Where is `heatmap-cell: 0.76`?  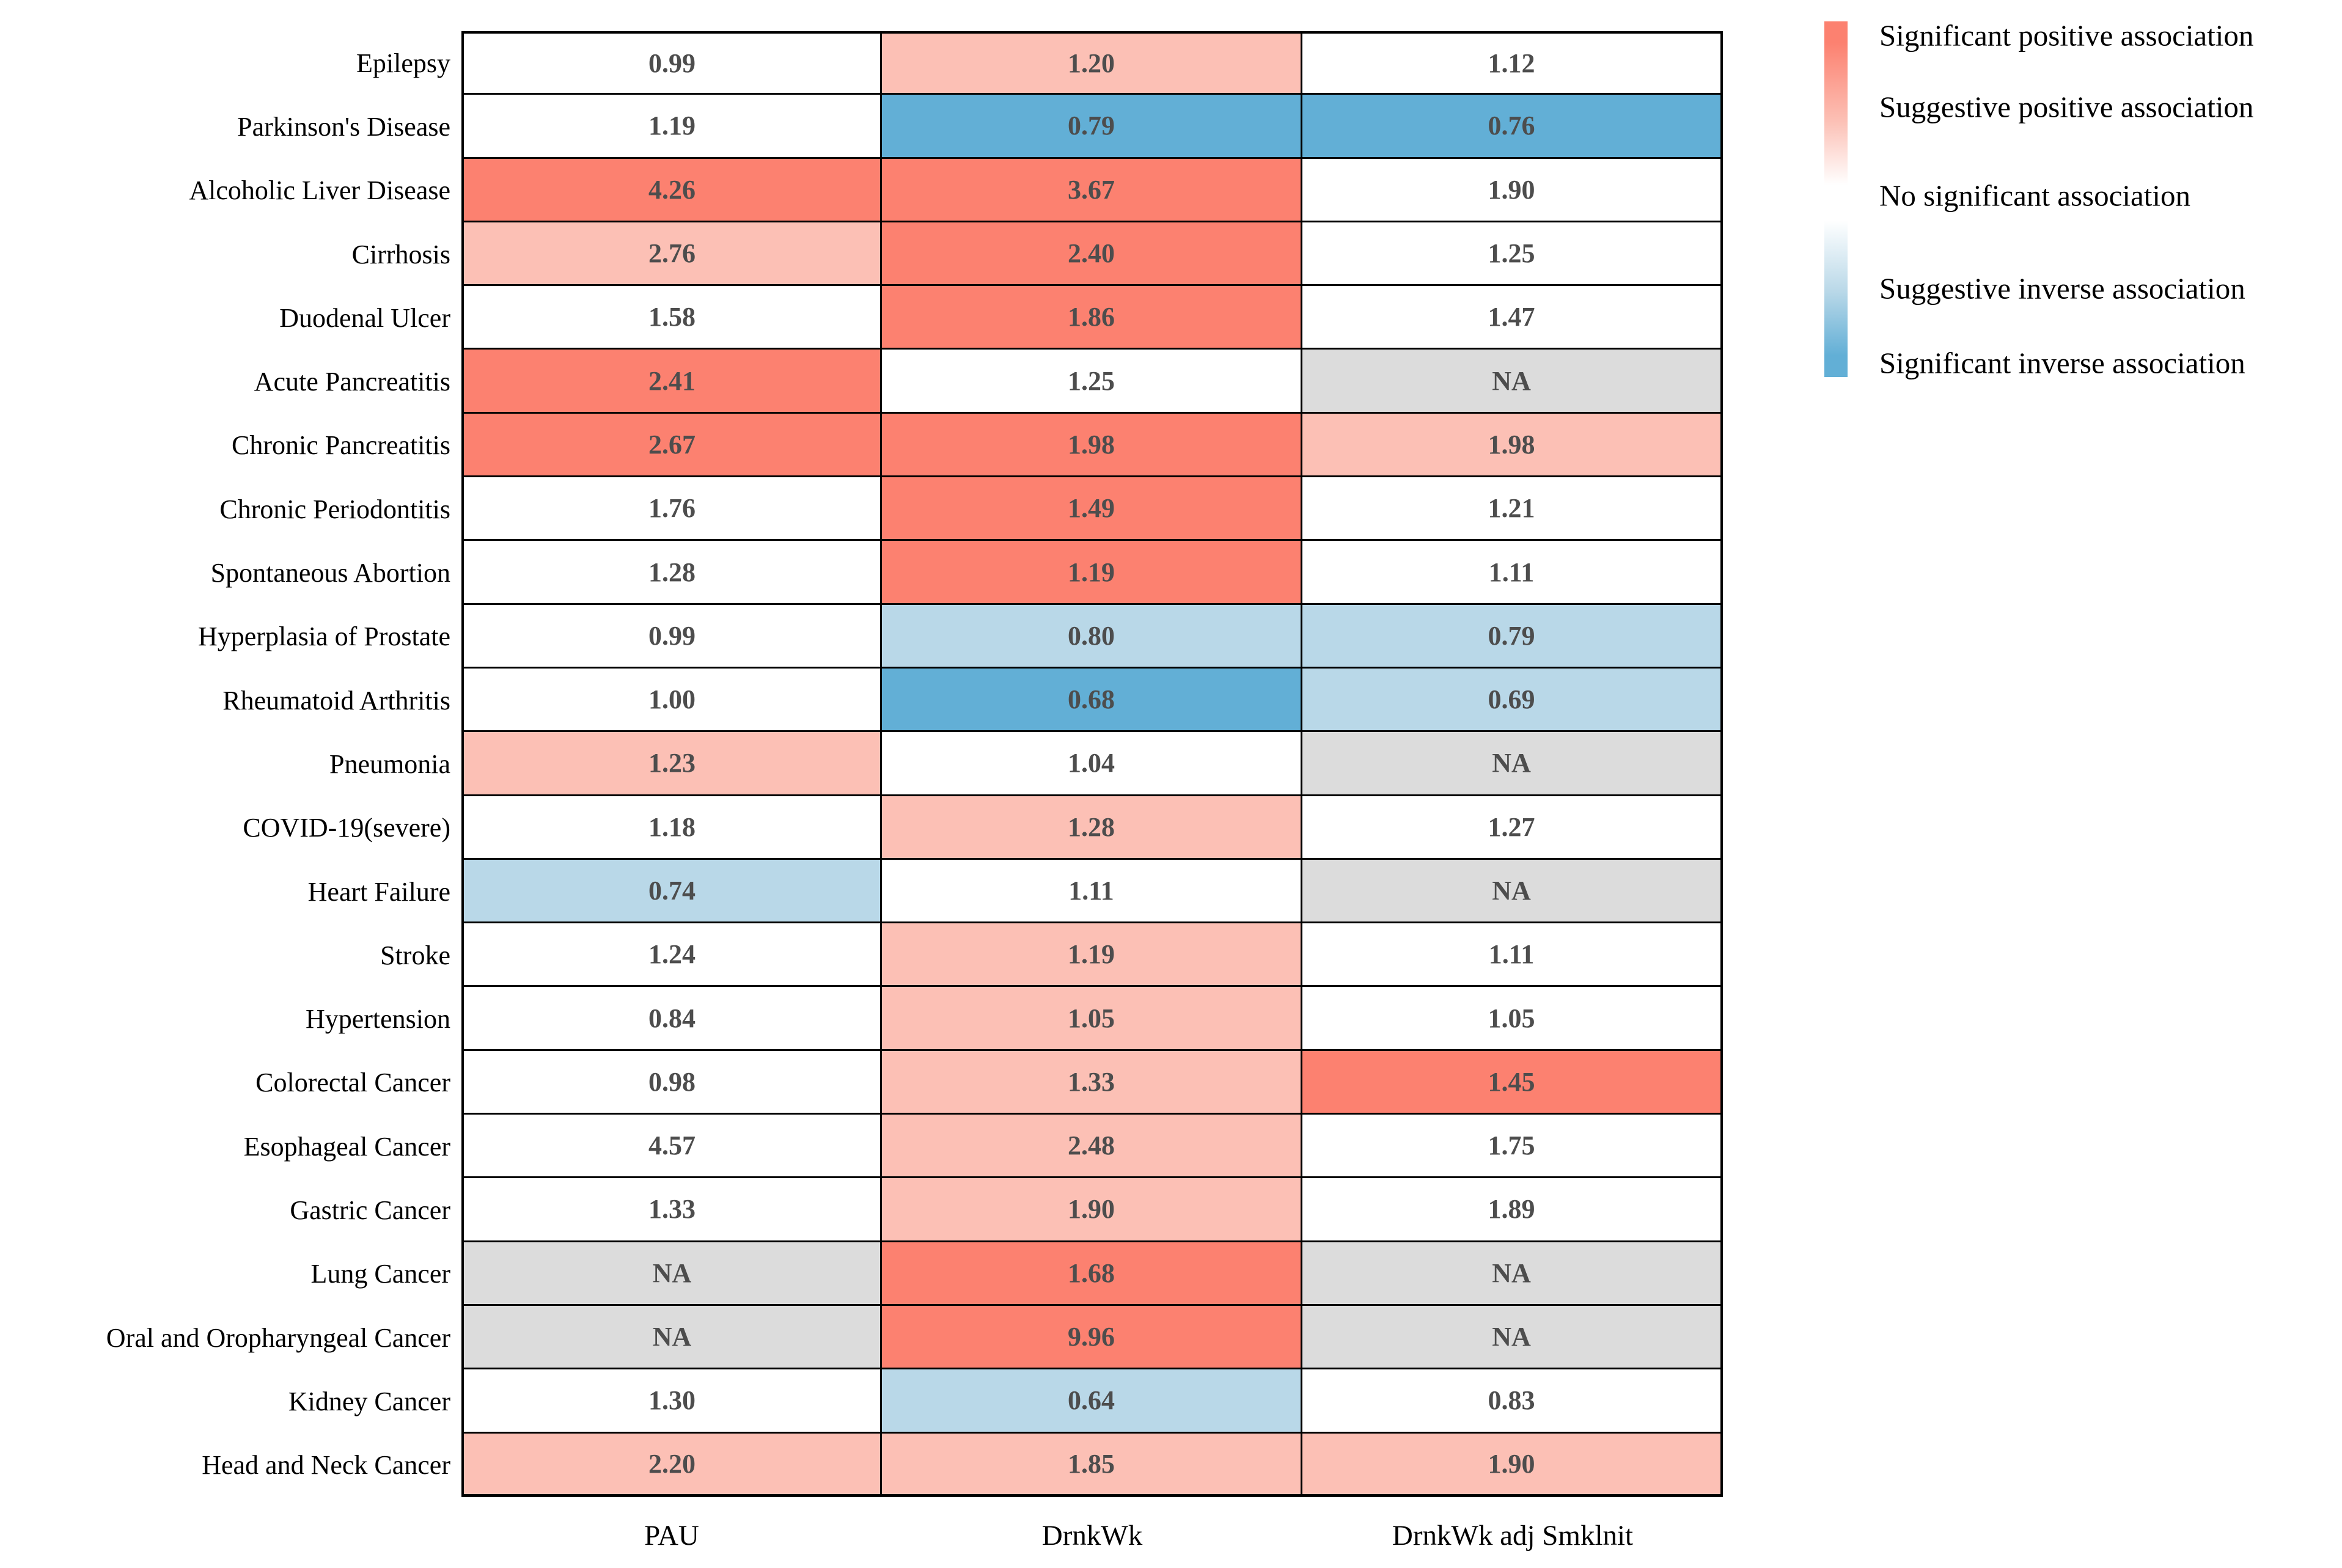 heatmap-cell: 0.76 is located at coordinates (1513, 127).